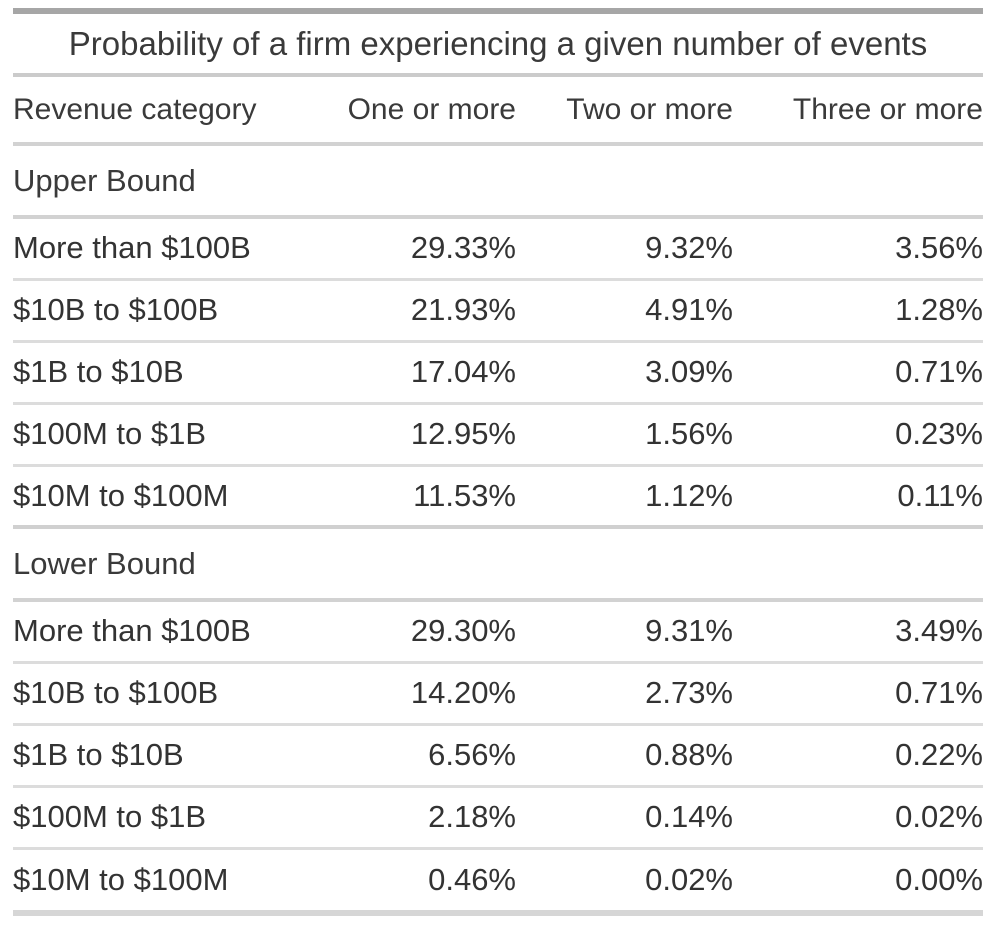 The width and height of the screenshot is (996, 928). I want to click on cell-one-or-more: 29.33%, so click(394, 249).